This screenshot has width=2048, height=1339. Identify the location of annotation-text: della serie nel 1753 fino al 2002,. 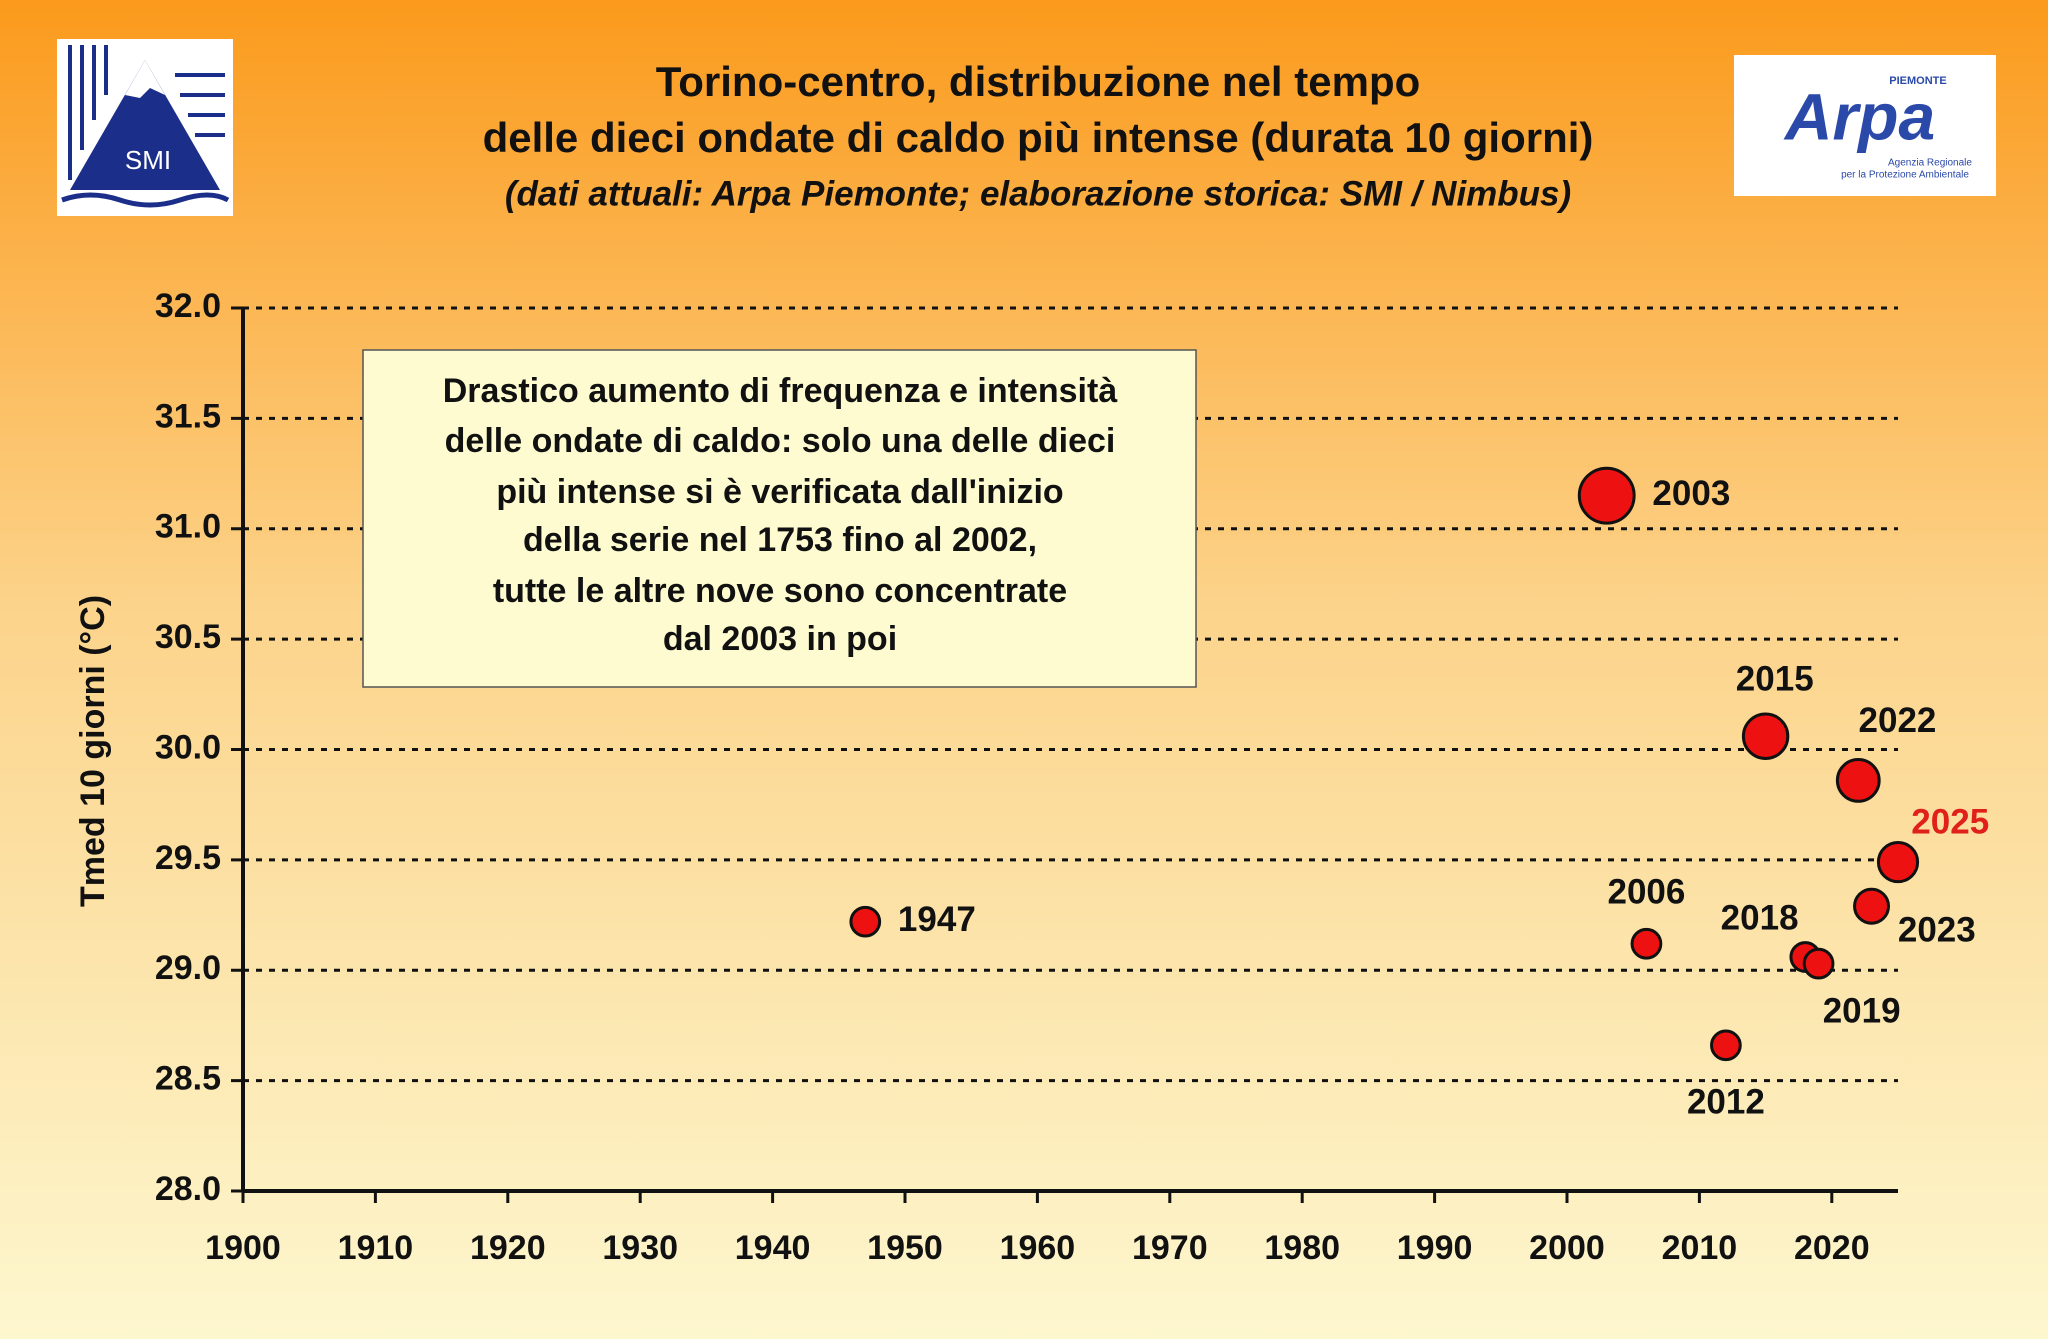
(780, 540).